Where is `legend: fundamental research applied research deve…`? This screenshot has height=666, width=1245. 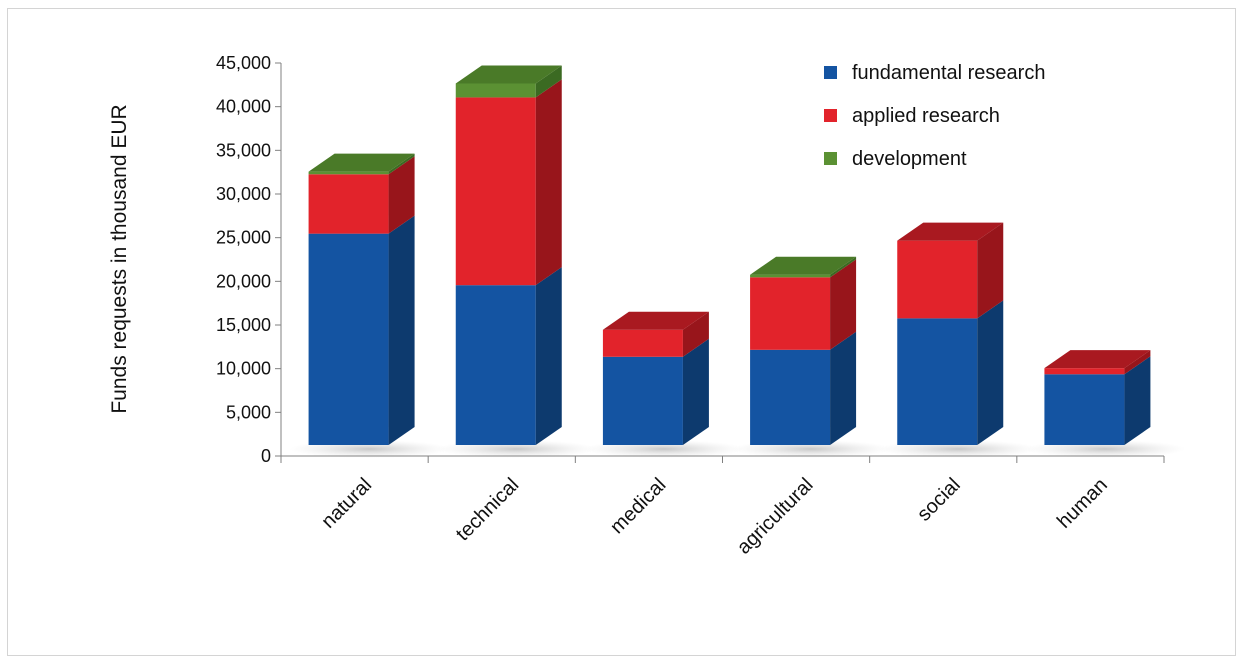 legend: fundamental research applied research deve… is located at coordinates (934, 116).